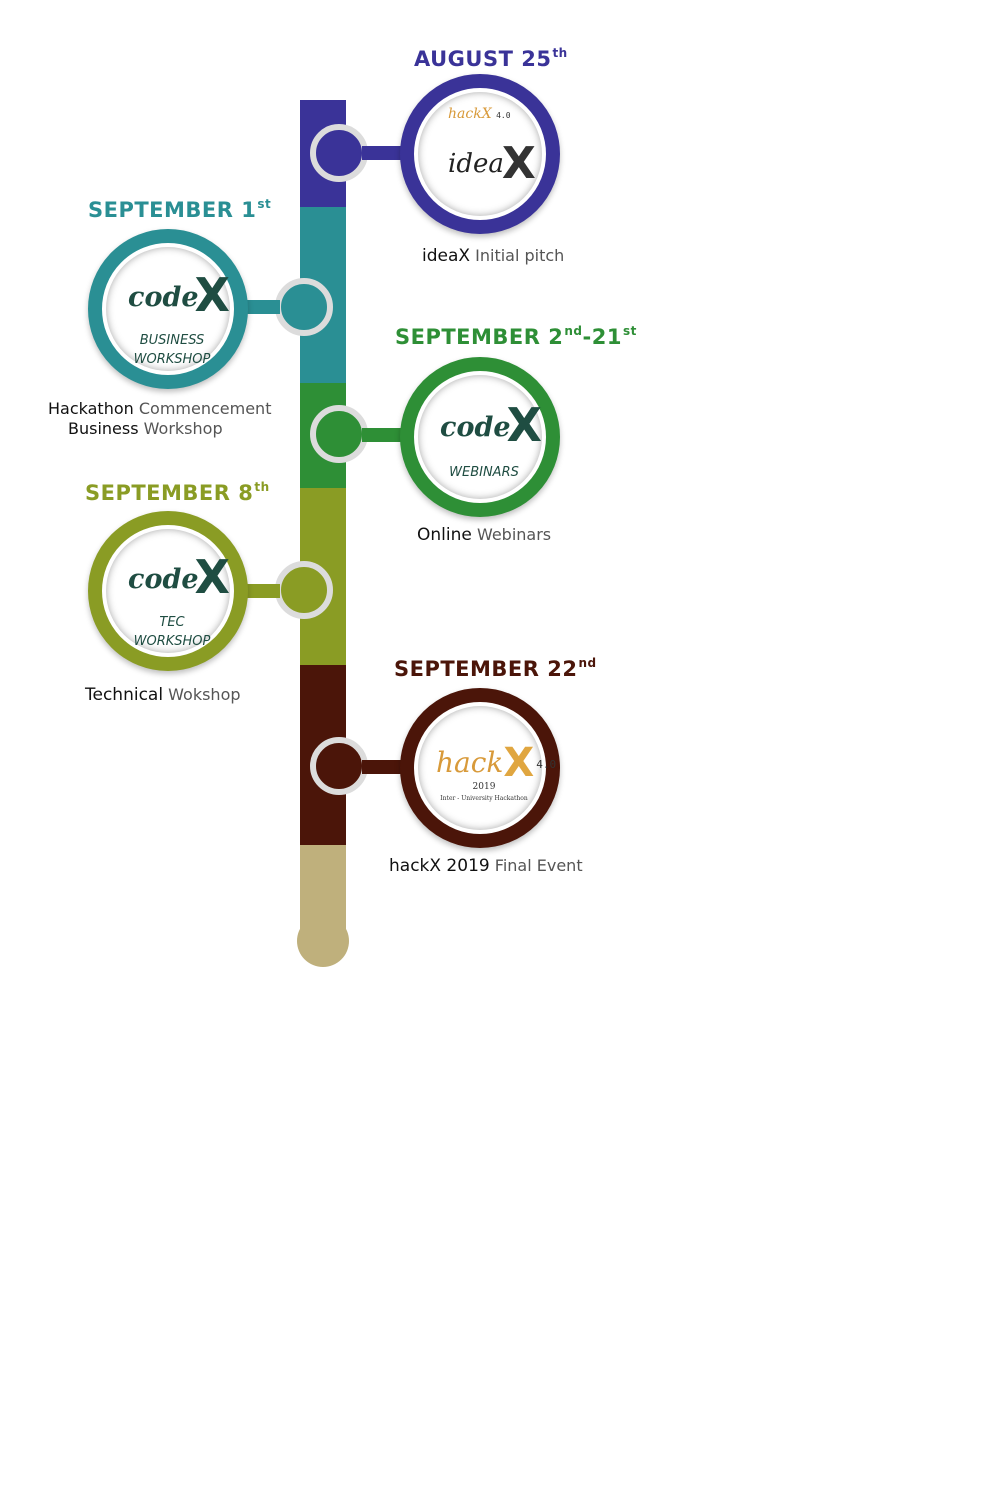 The height and width of the screenshot is (1500, 1000). I want to click on badge-face: codeX TEC WORKSHOP, so click(168, 591).